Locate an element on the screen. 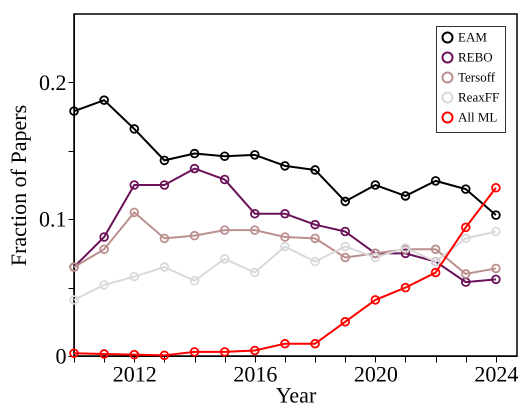 The image size is (523, 418). legend-label: All ML is located at coordinates (478, 117).